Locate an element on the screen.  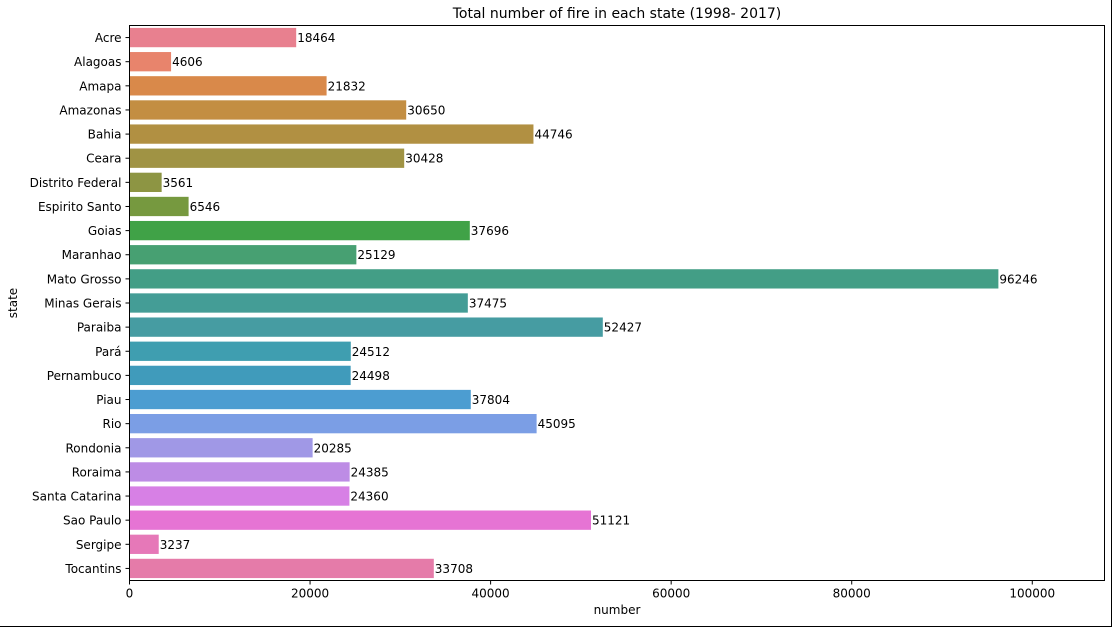
y-tick-label: Pará is located at coordinates (108, 352).